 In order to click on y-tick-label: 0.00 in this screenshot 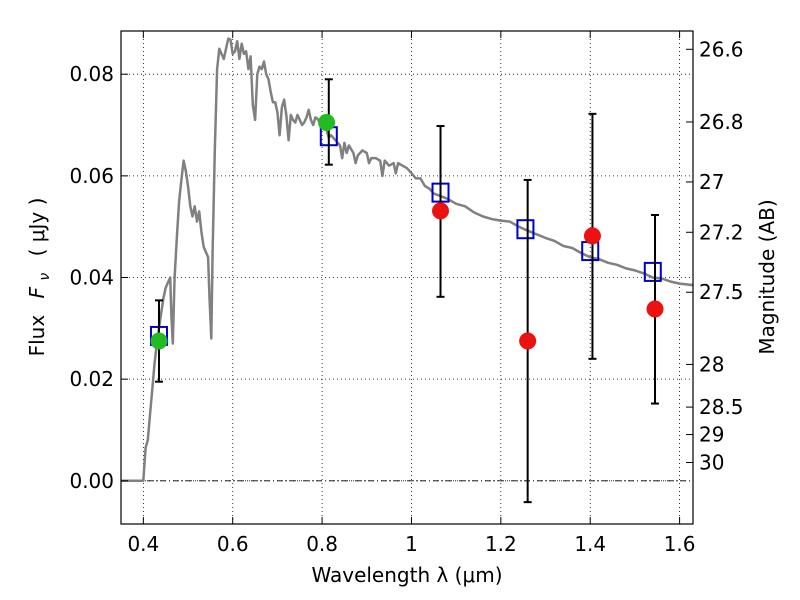, I will do `click(91, 481)`.